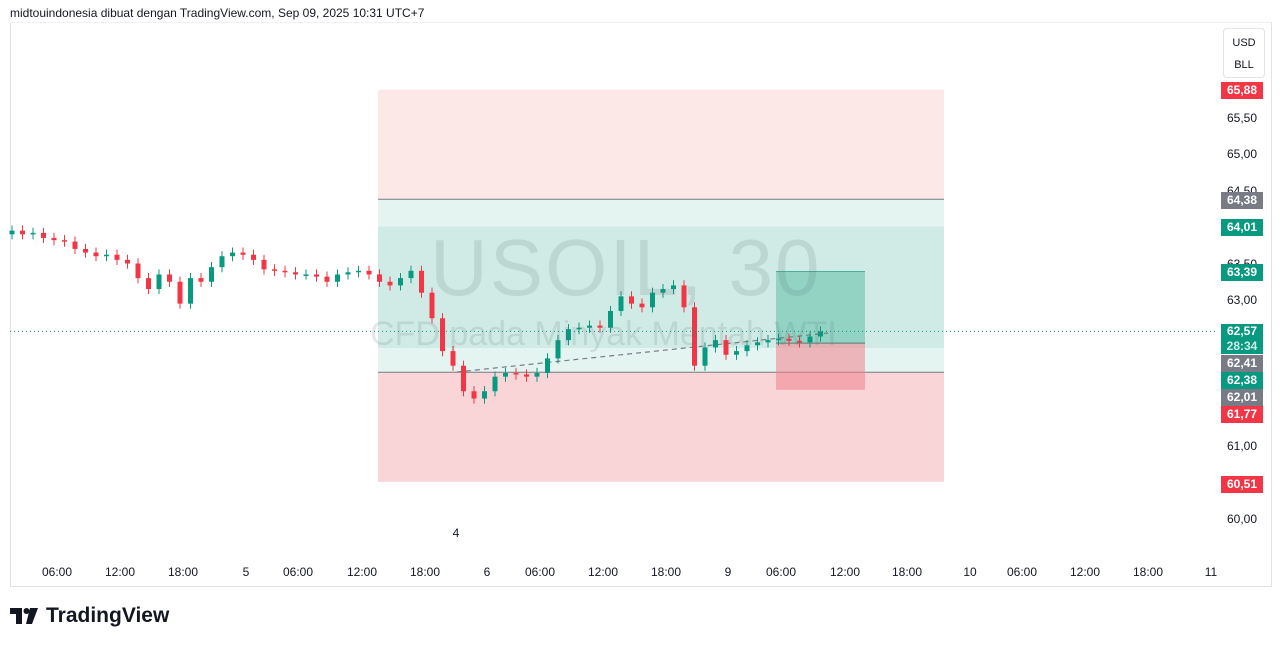  Describe the element at coordinates (246, 572) in the screenshot. I see `time-tick: 5` at that location.